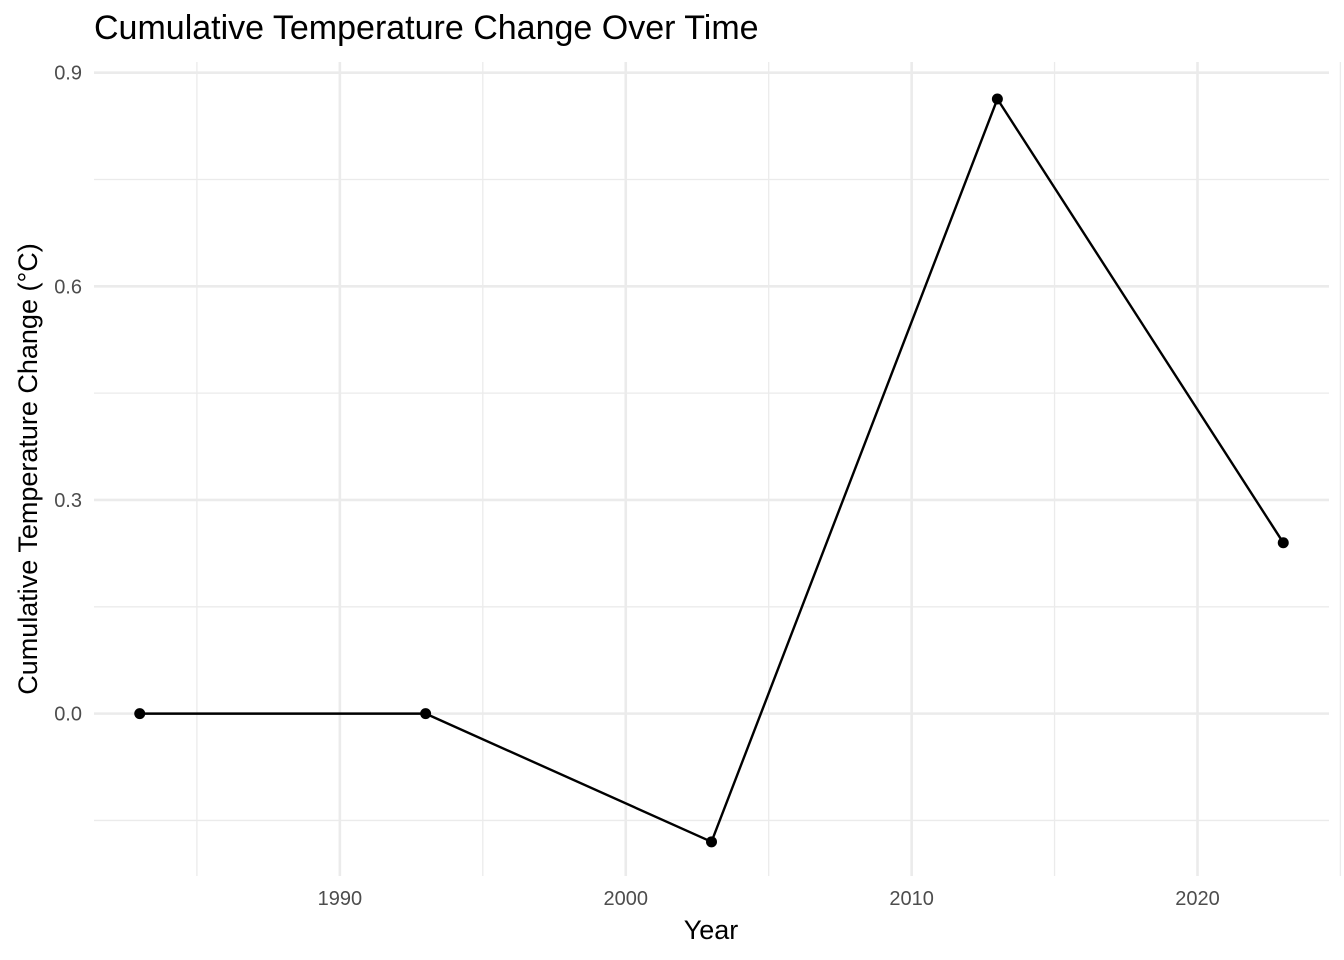  I want to click on chart-title: Cumulative Temperature Change Over Time, so click(426, 28).